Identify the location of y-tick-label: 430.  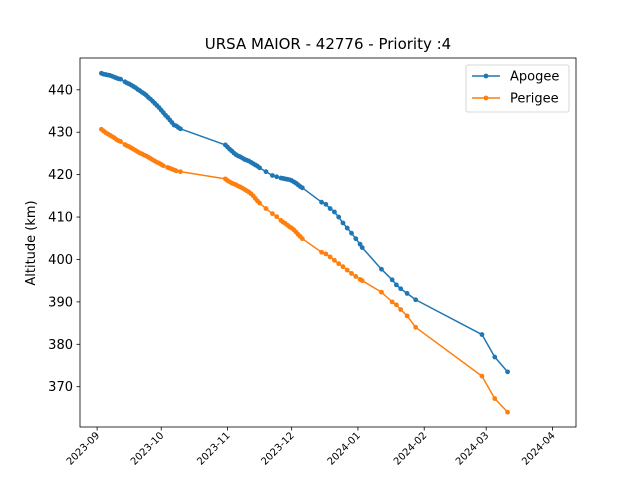
(60, 133).